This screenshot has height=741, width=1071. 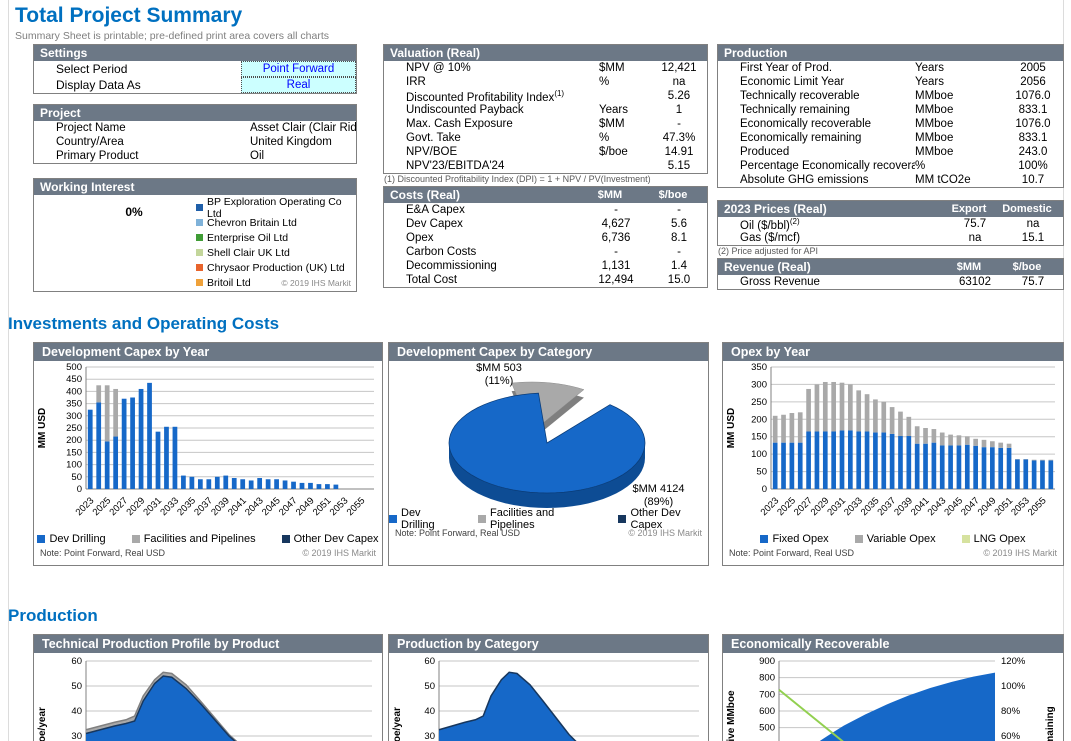 What do you see at coordinates (770, 238) in the screenshot?
I see `row-label: Gas ($/mcf)` at bounding box center [770, 238].